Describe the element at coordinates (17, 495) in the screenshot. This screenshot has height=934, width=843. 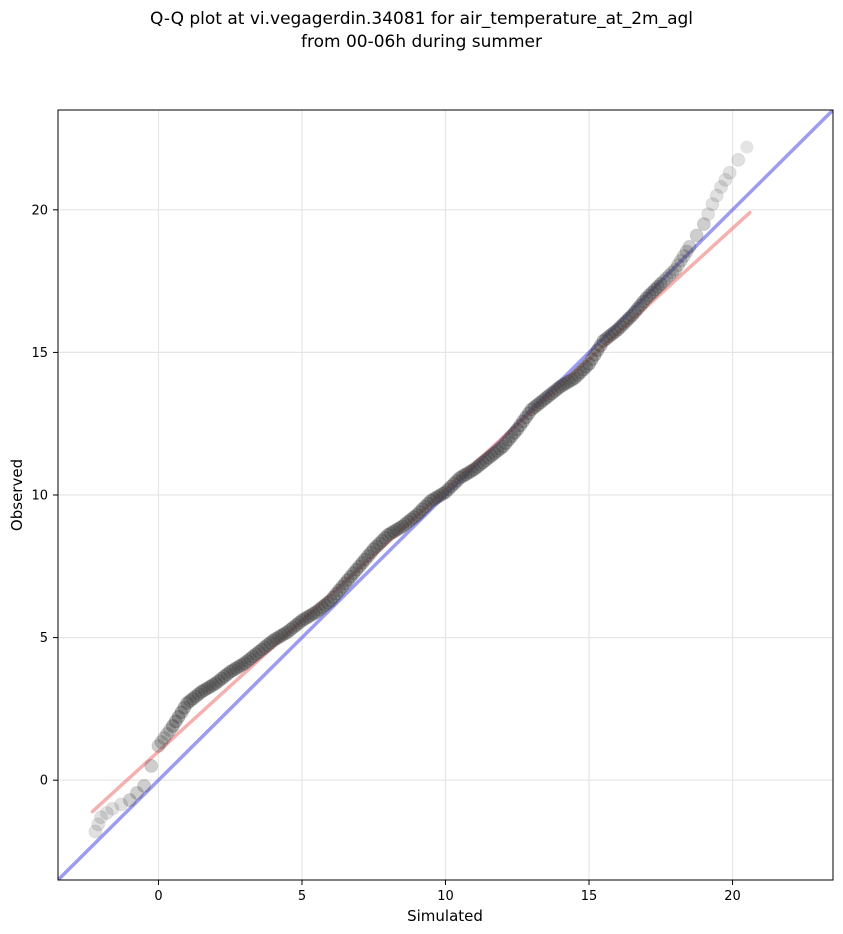
I see `y-axis-label: Observed` at that location.